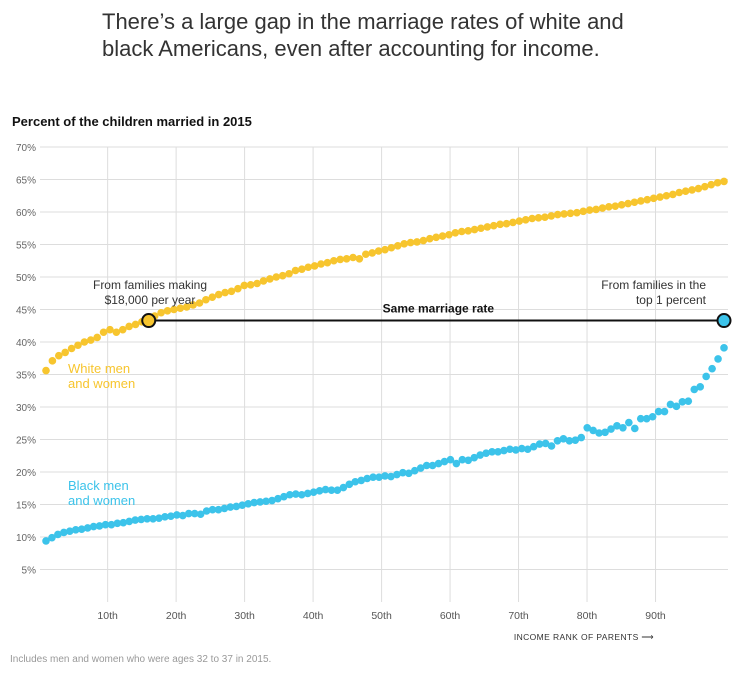  I want to click on x-tick-label: 70th, so click(518, 616).